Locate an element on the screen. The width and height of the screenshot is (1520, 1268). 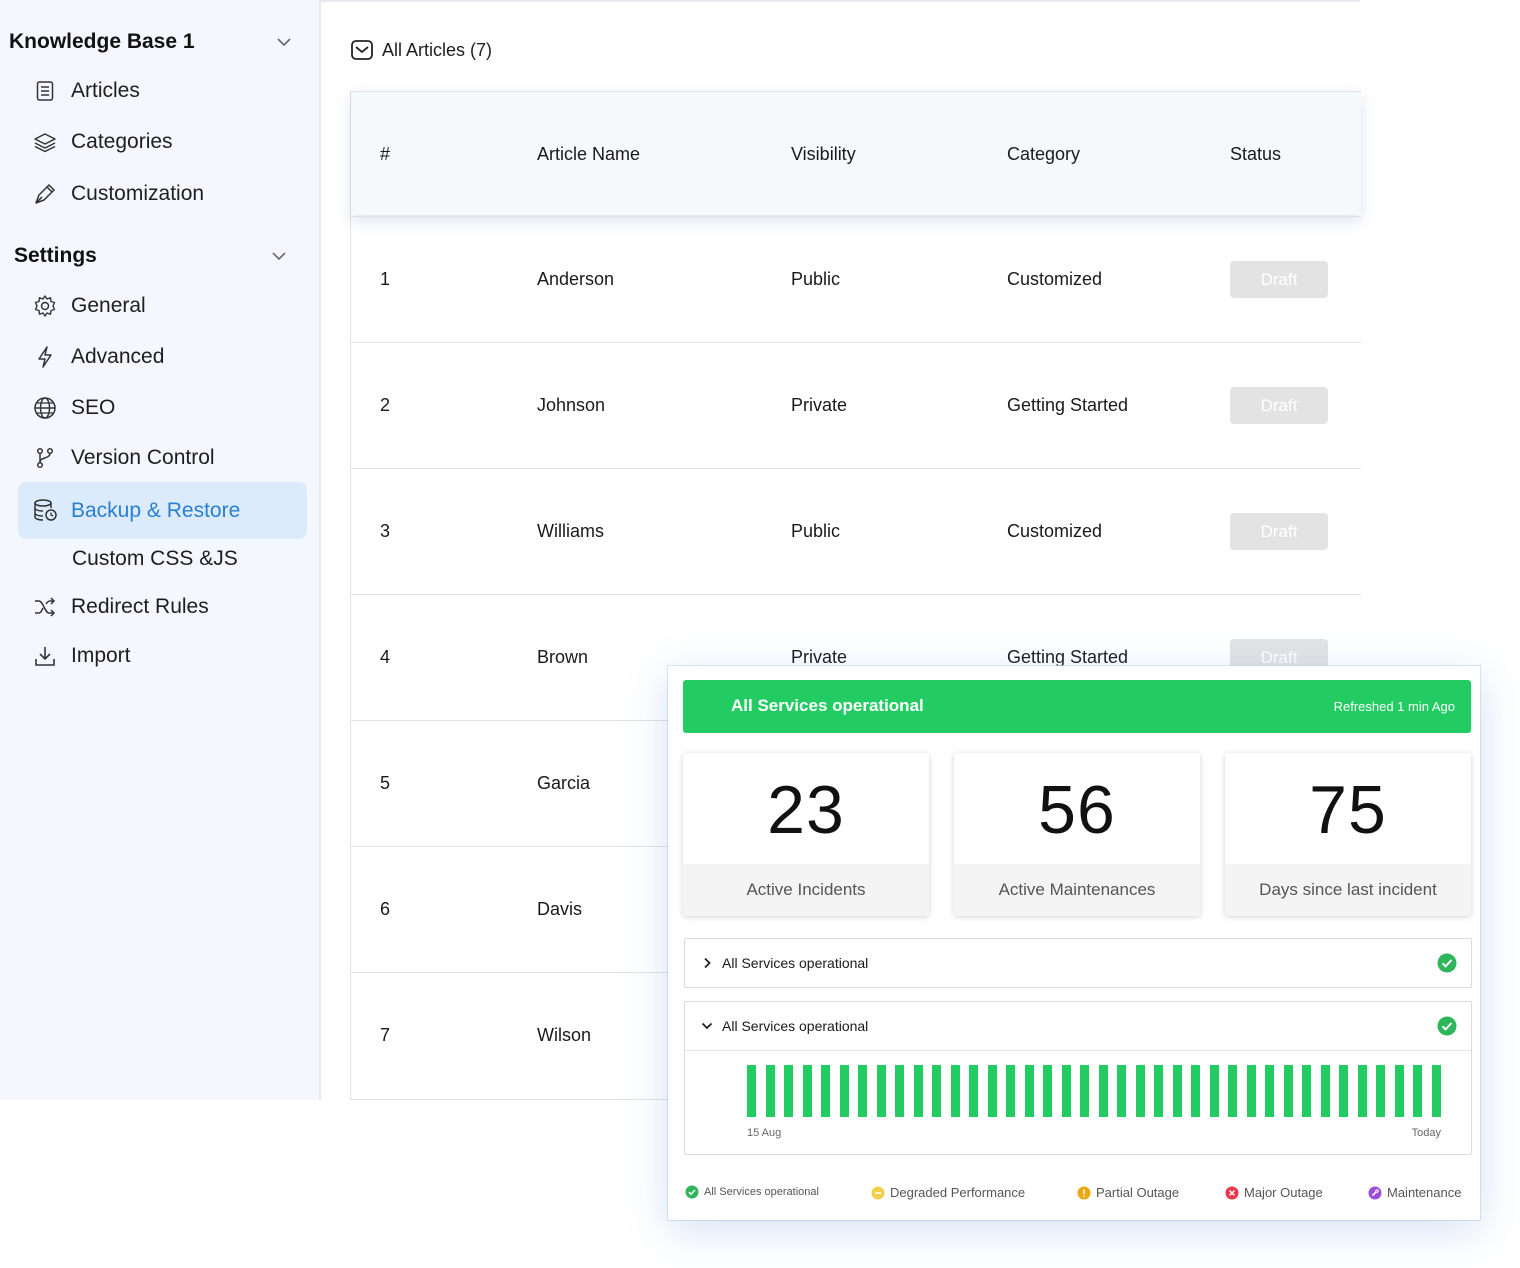
column-header-article-name: Article Name is located at coordinates (589, 154).